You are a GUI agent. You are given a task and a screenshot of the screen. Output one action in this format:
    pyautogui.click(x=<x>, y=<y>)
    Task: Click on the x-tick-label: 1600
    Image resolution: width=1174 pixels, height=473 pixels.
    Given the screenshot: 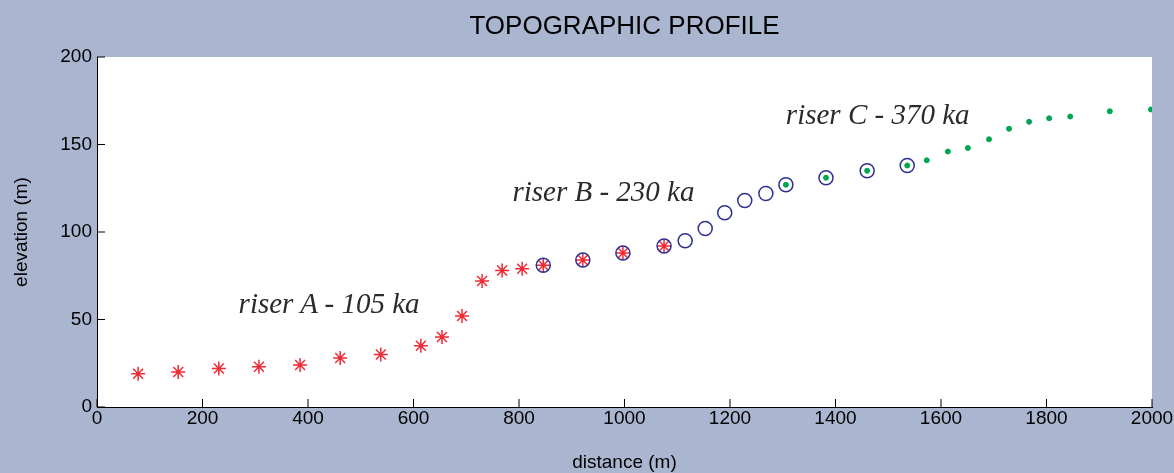 What is the action you would take?
    pyautogui.click(x=941, y=417)
    